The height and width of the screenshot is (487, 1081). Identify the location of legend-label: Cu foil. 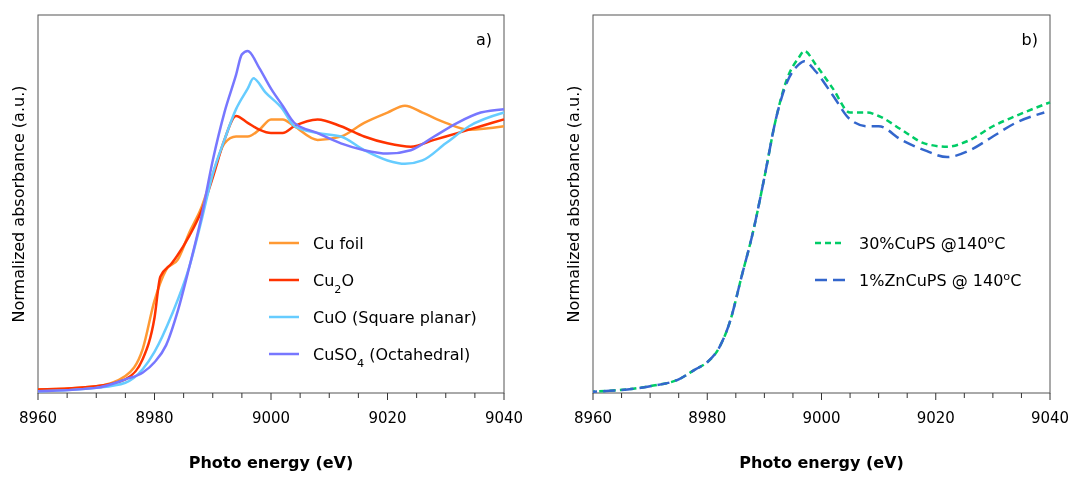
(338, 243).